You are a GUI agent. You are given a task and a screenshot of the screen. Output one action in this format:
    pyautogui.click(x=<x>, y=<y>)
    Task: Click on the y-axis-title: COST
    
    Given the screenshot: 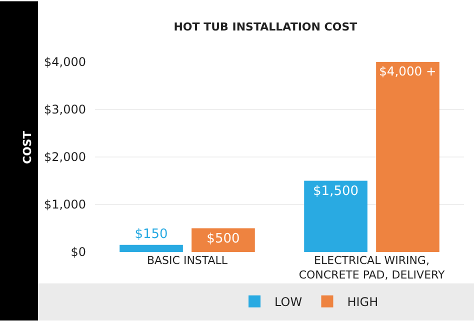 What is the action you would take?
    pyautogui.click(x=27, y=147)
    